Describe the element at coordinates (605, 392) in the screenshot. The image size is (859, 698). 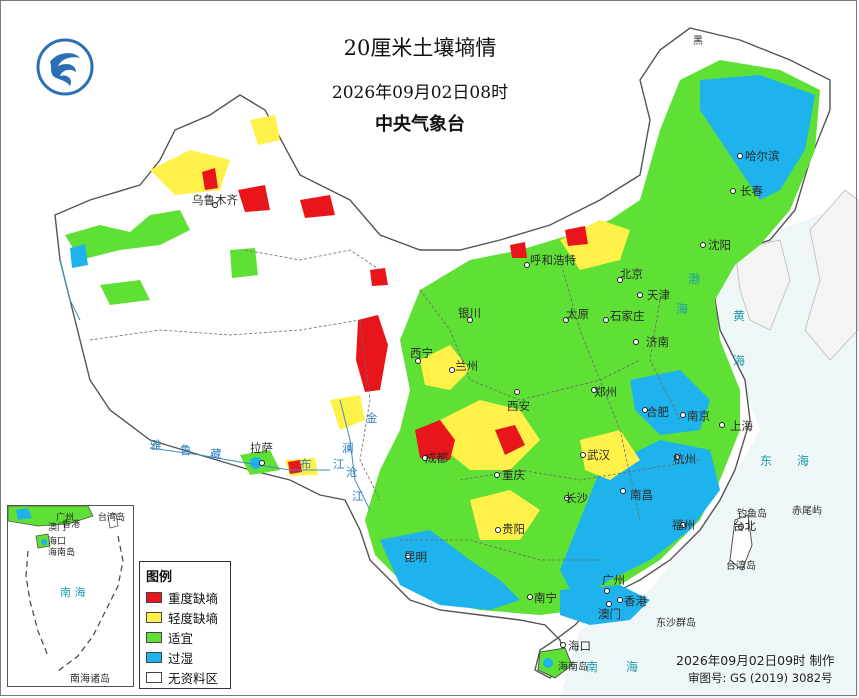
I see `city-label: 郑州` at that location.